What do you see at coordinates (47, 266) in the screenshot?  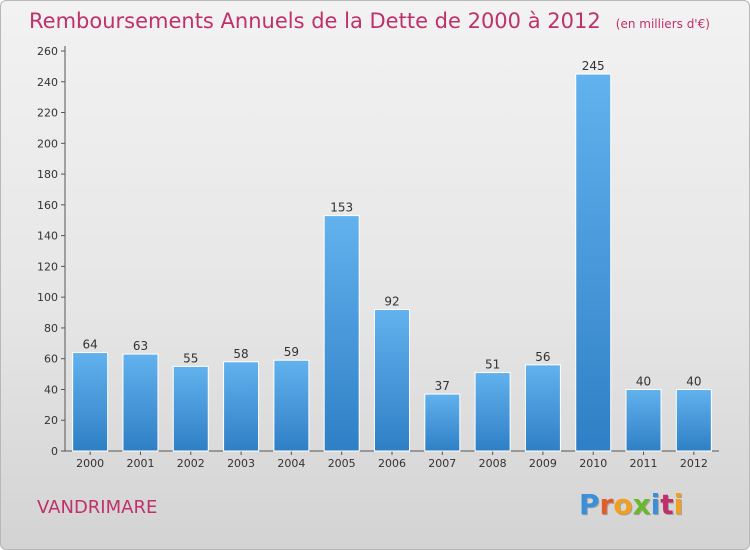 I see `y-tick-label: 120` at bounding box center [47, 266].